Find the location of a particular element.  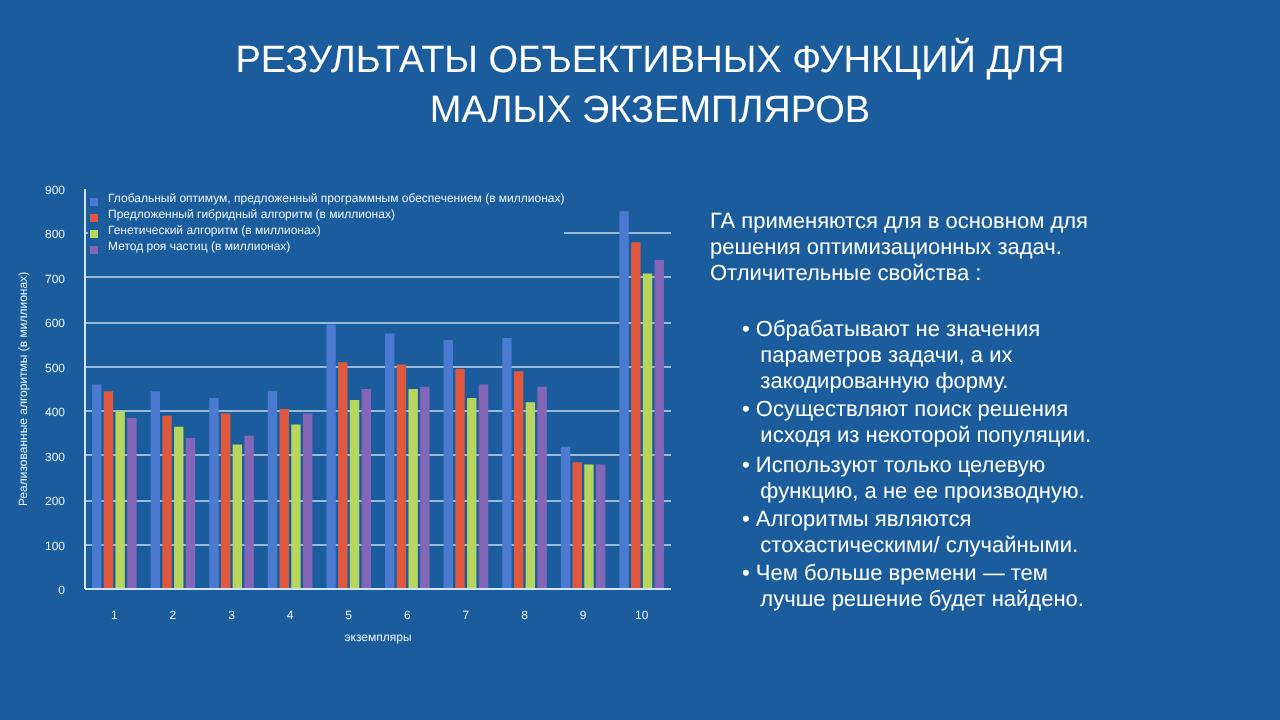

text: • Используют только целевую функцию, а не ее производную. is located at coordinates (914, 479).